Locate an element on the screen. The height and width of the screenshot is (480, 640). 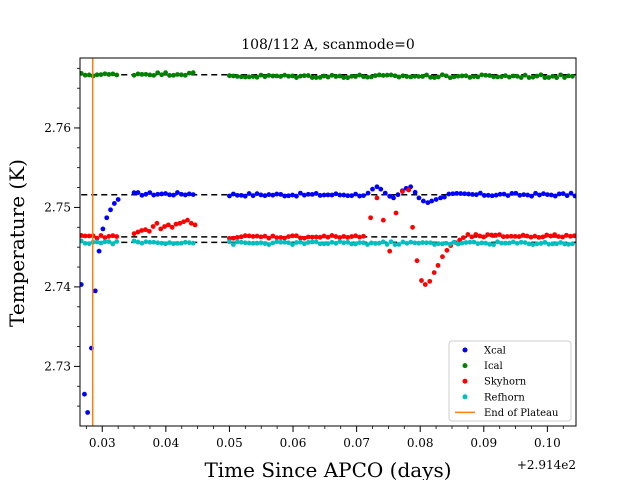
legend-item: End of Plateau is located at coordinates (507, 413).